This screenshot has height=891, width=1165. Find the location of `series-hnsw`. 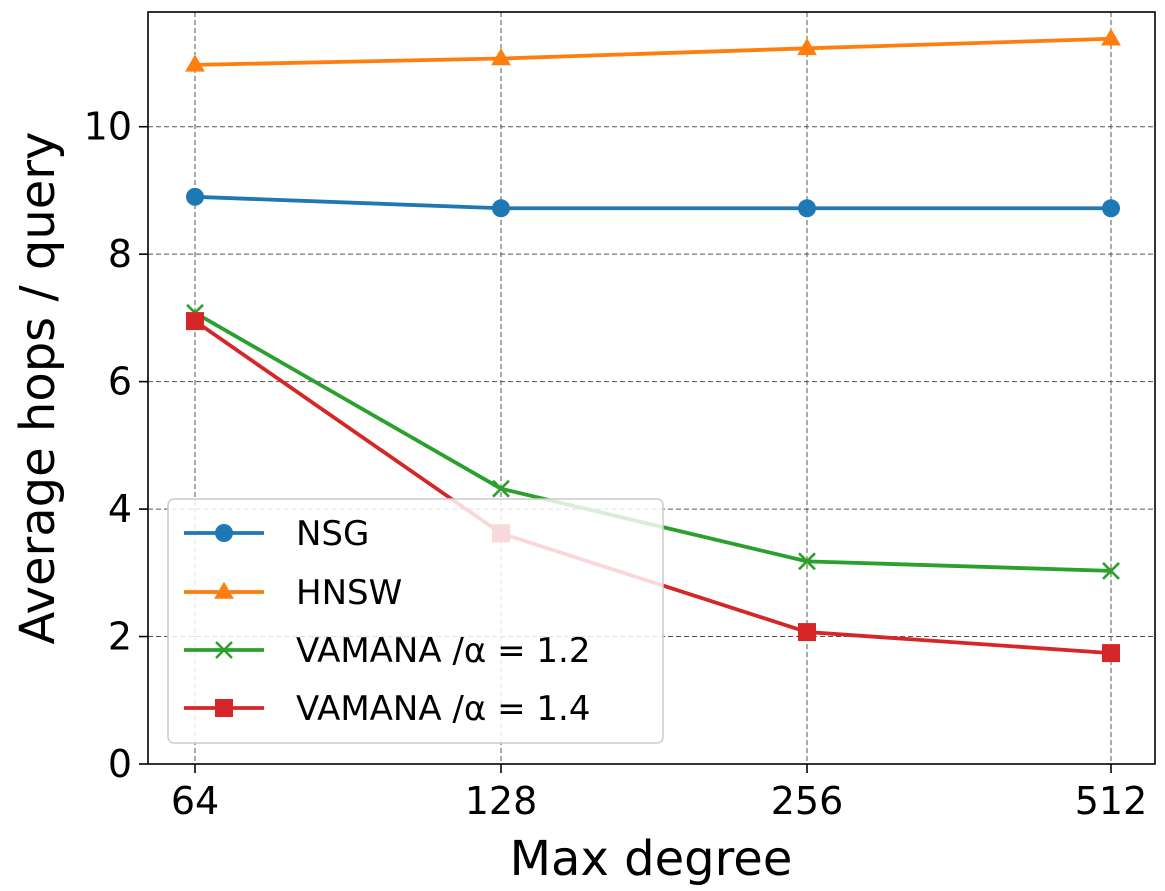

series-hnsw is located at coordinates (653, 50).